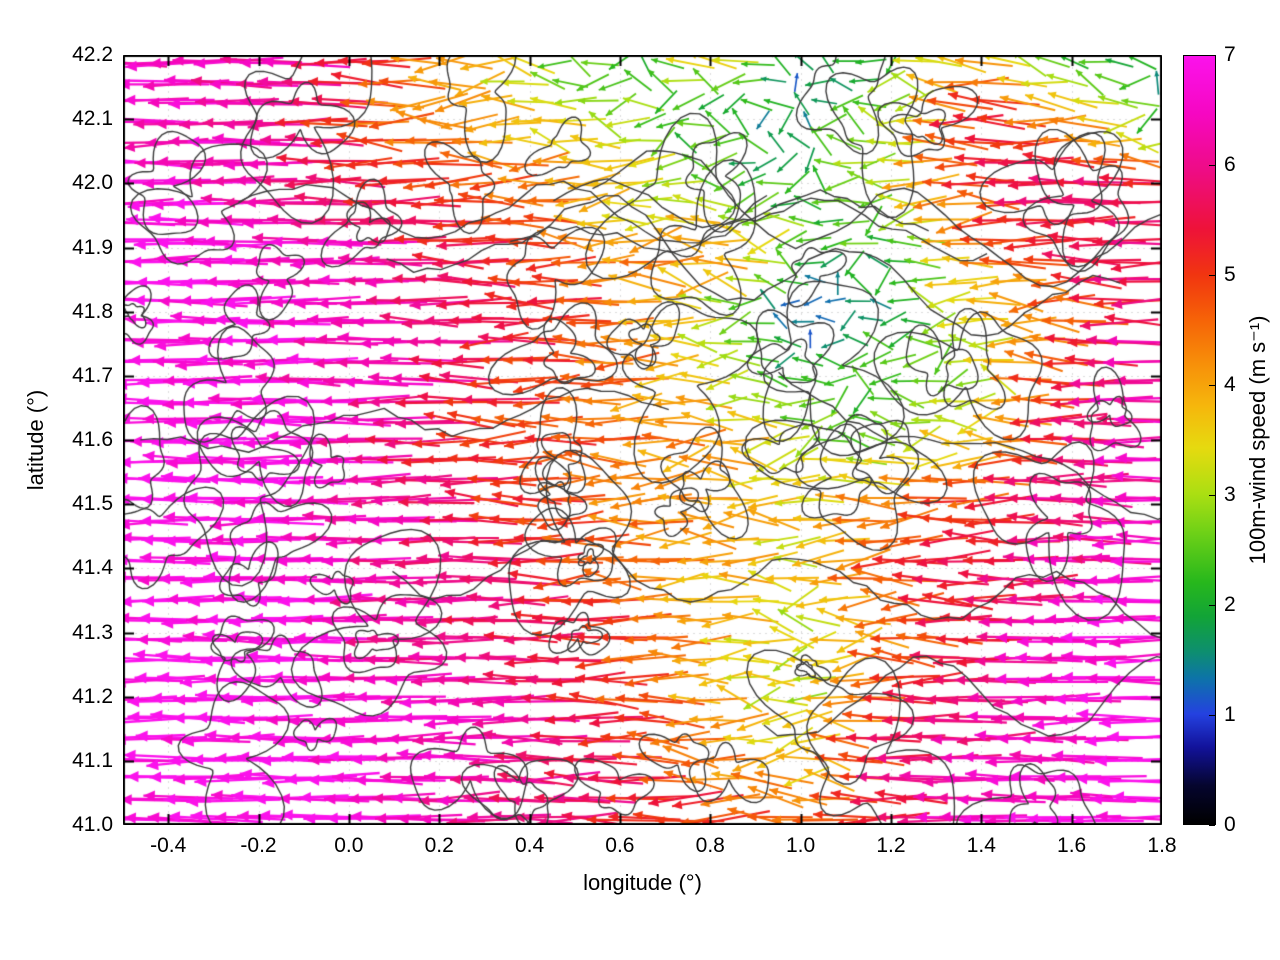  I want to click on x-tick-label: 0.2, so click(439, 845).